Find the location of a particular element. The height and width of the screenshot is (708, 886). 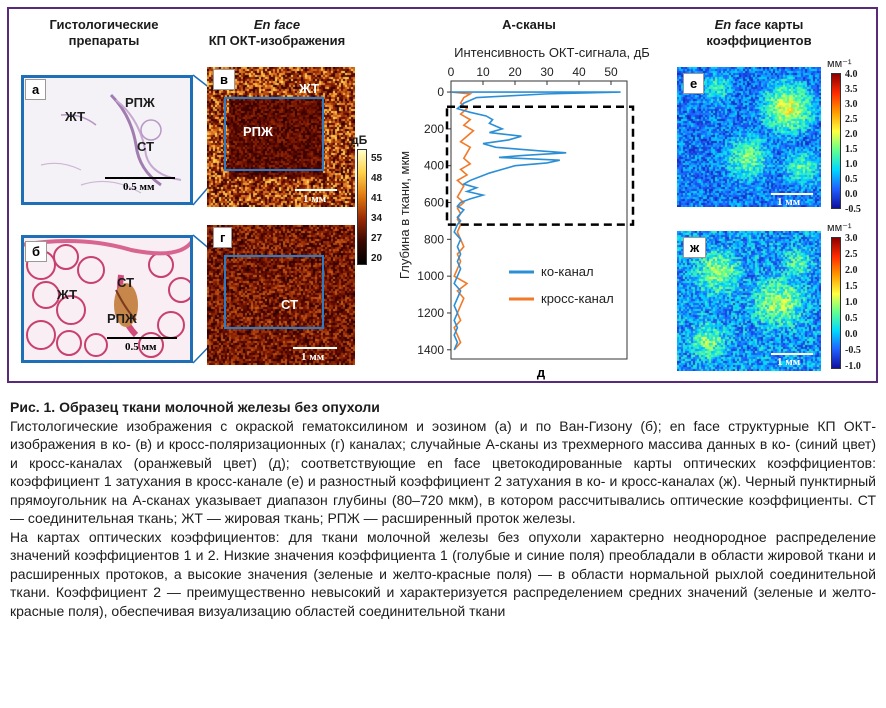

header-enface-oct: En face КП ОКТ-изображения is located at coordinates (277, 33).